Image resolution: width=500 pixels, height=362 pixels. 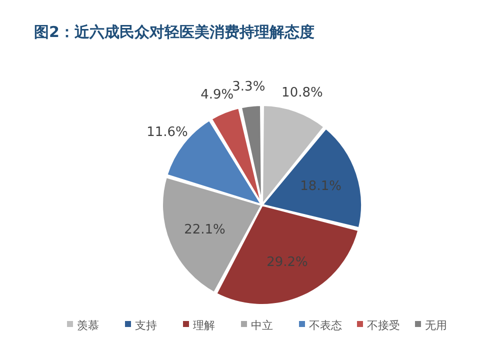 I want to click on data-label: 11.6%, so click(x=167, y=132).